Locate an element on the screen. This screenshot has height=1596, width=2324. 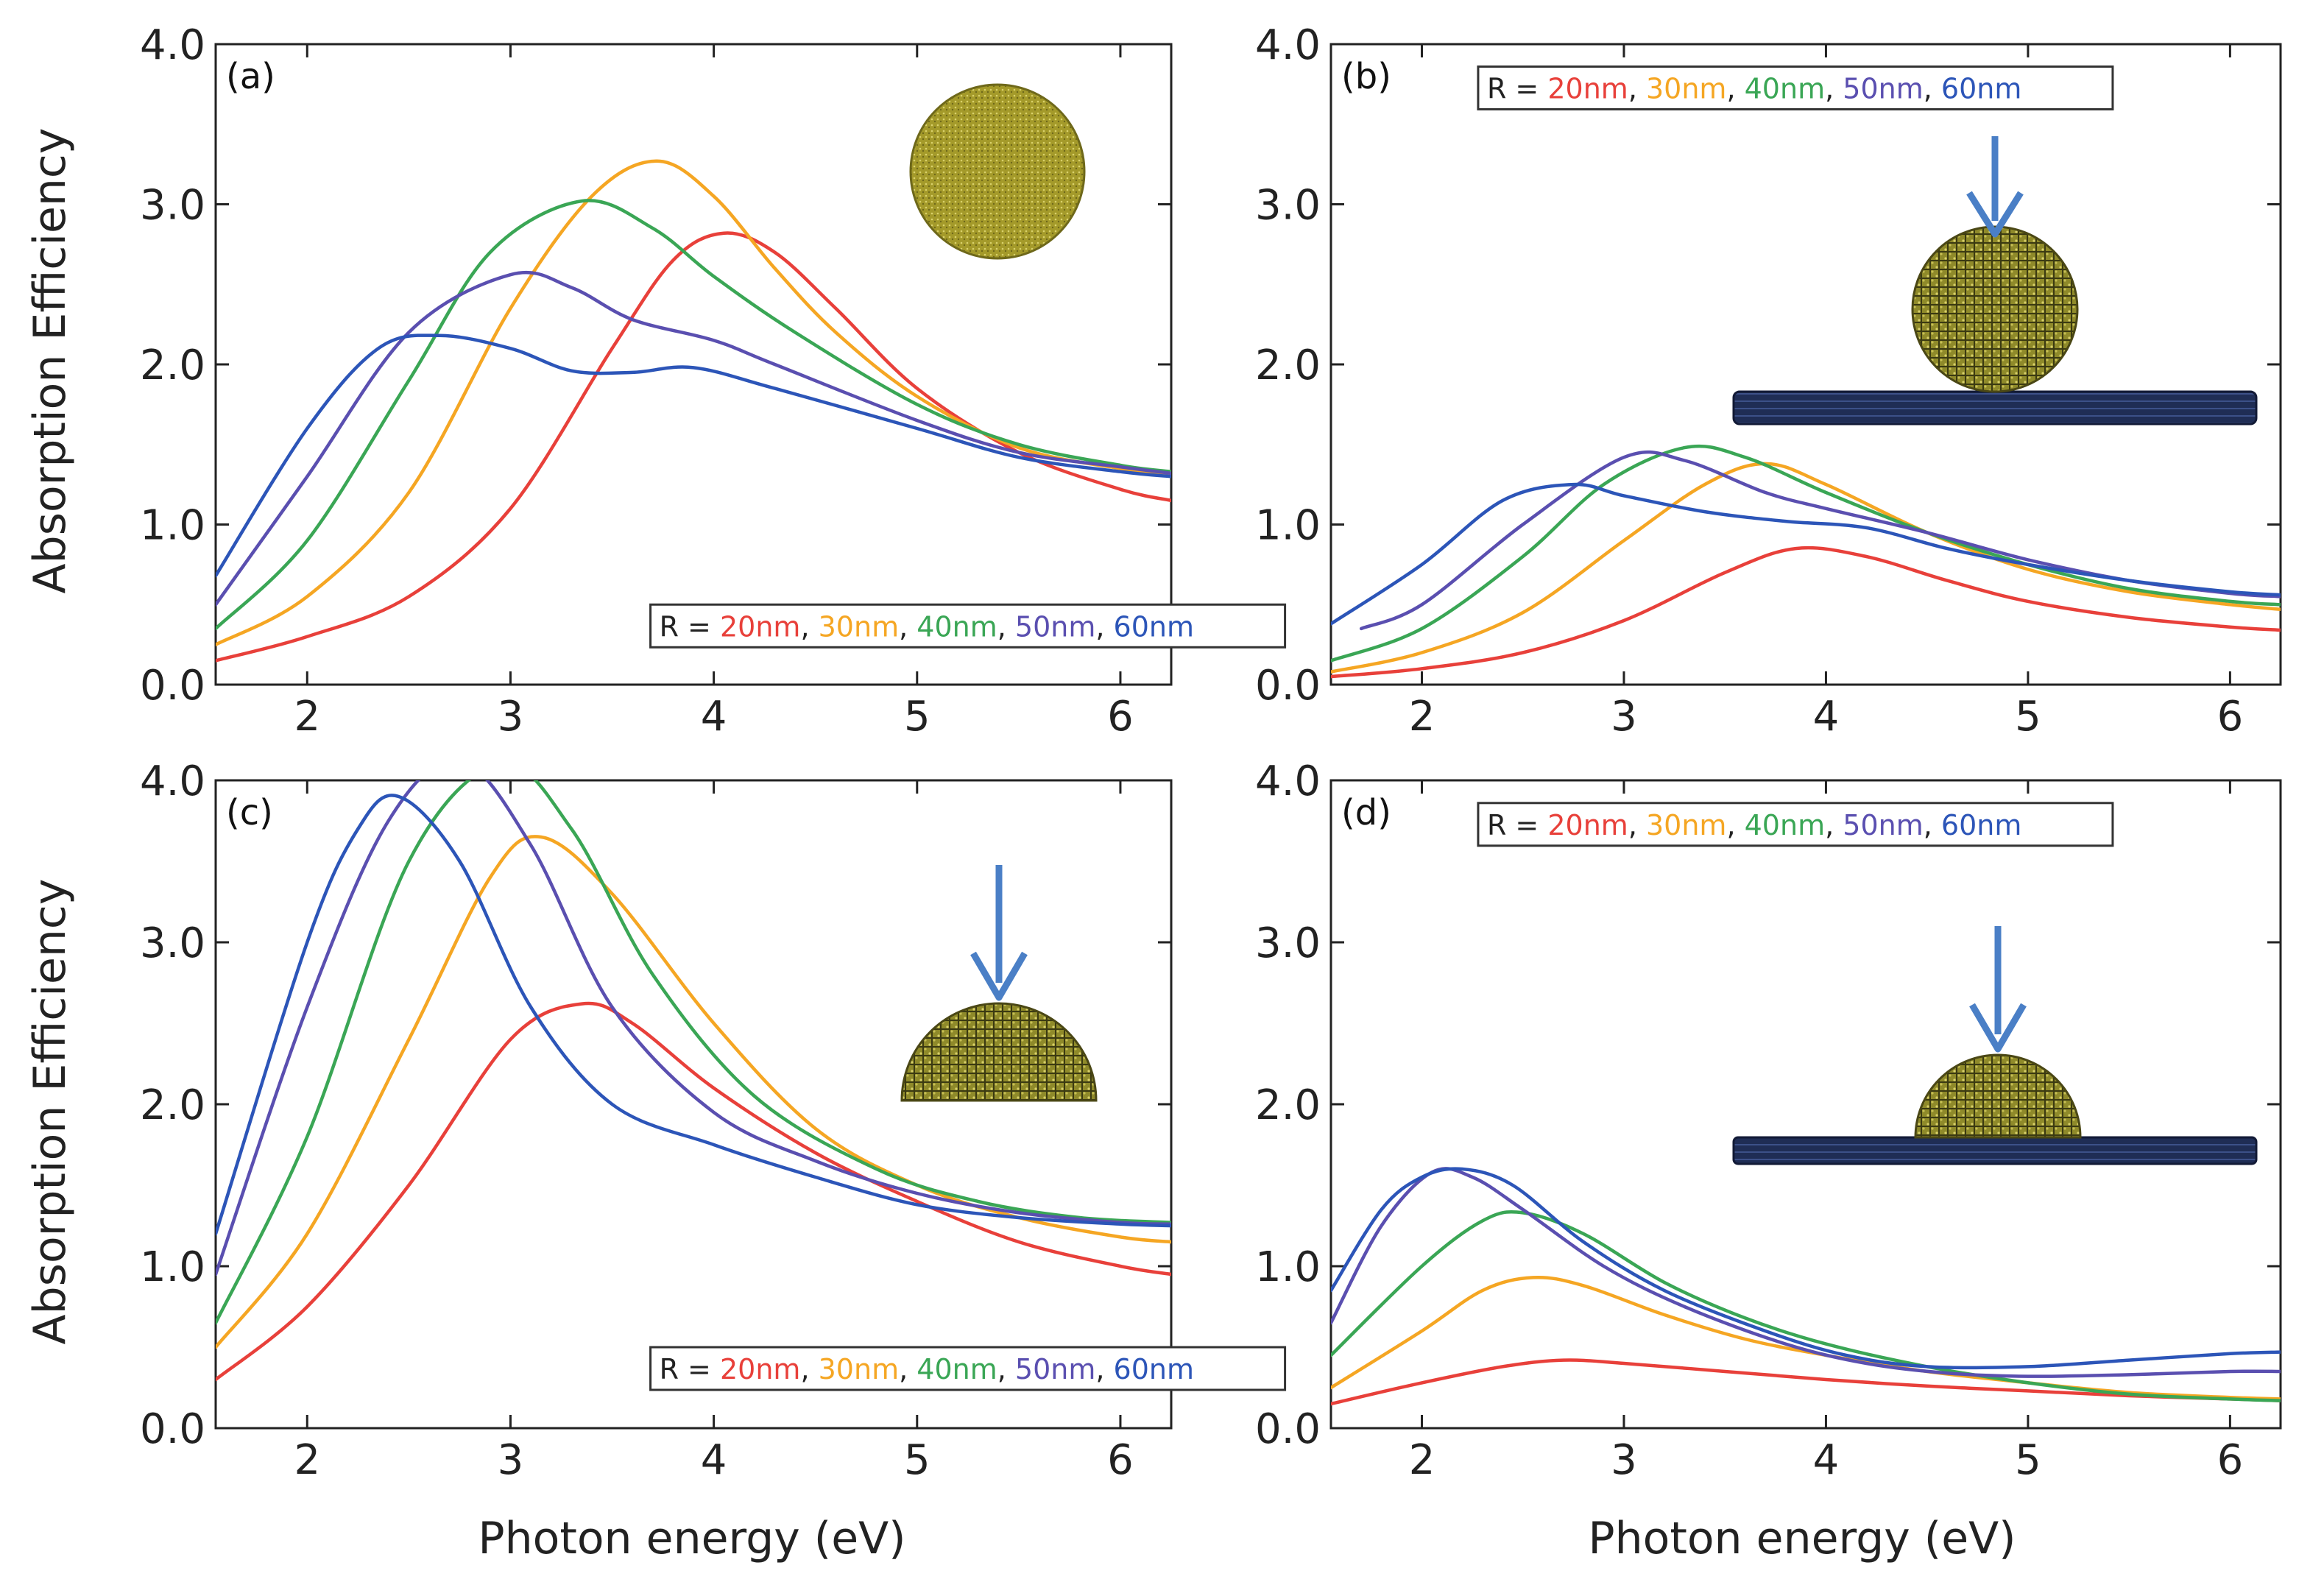
legend-entry-30nm: 30nm is located at coordinates (859, 627).